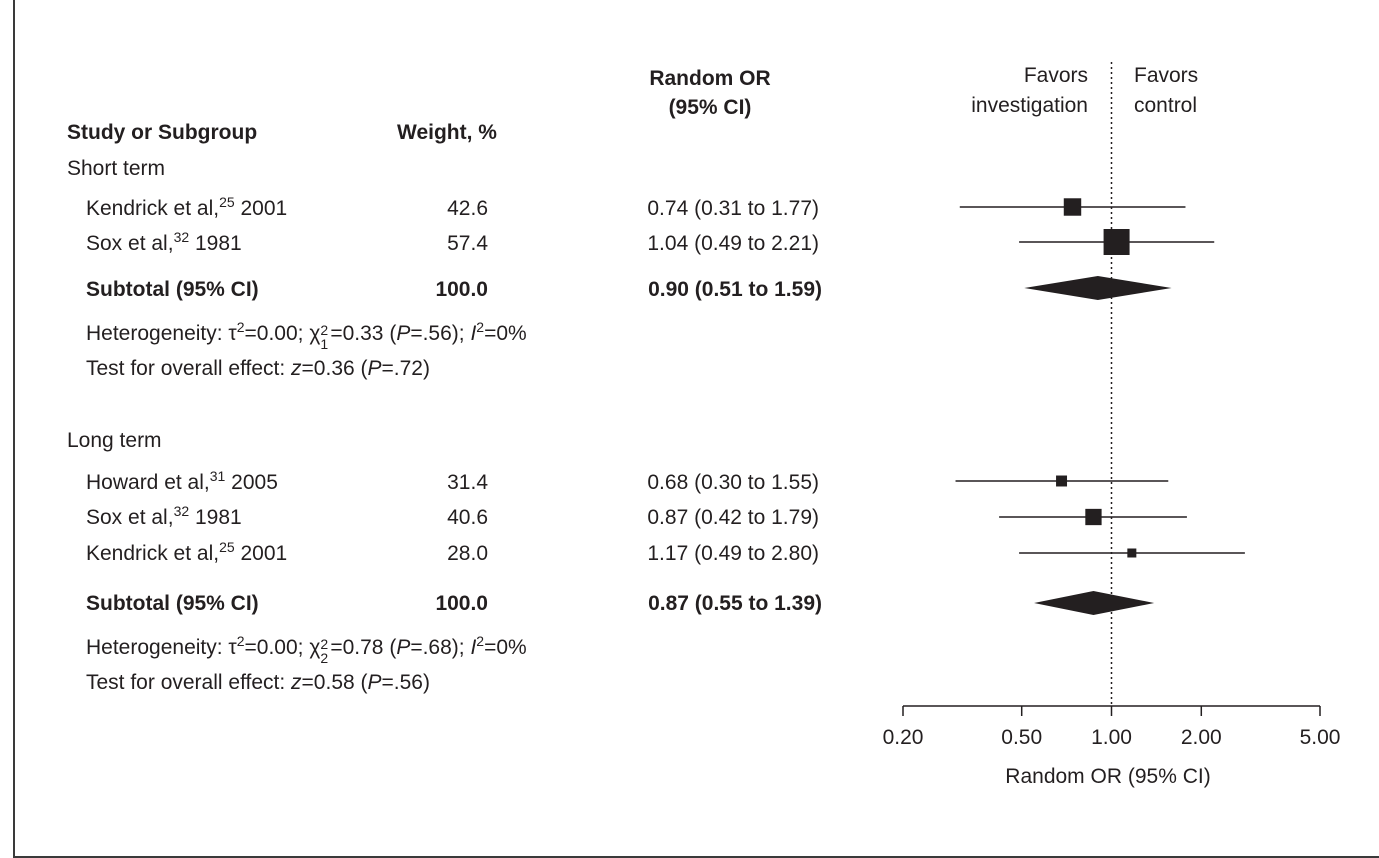  What do you see at coordinates (1029, 105) in the screenshot?
I see `header-favors-left-2: investigation` at bounding box center [1029, 105].